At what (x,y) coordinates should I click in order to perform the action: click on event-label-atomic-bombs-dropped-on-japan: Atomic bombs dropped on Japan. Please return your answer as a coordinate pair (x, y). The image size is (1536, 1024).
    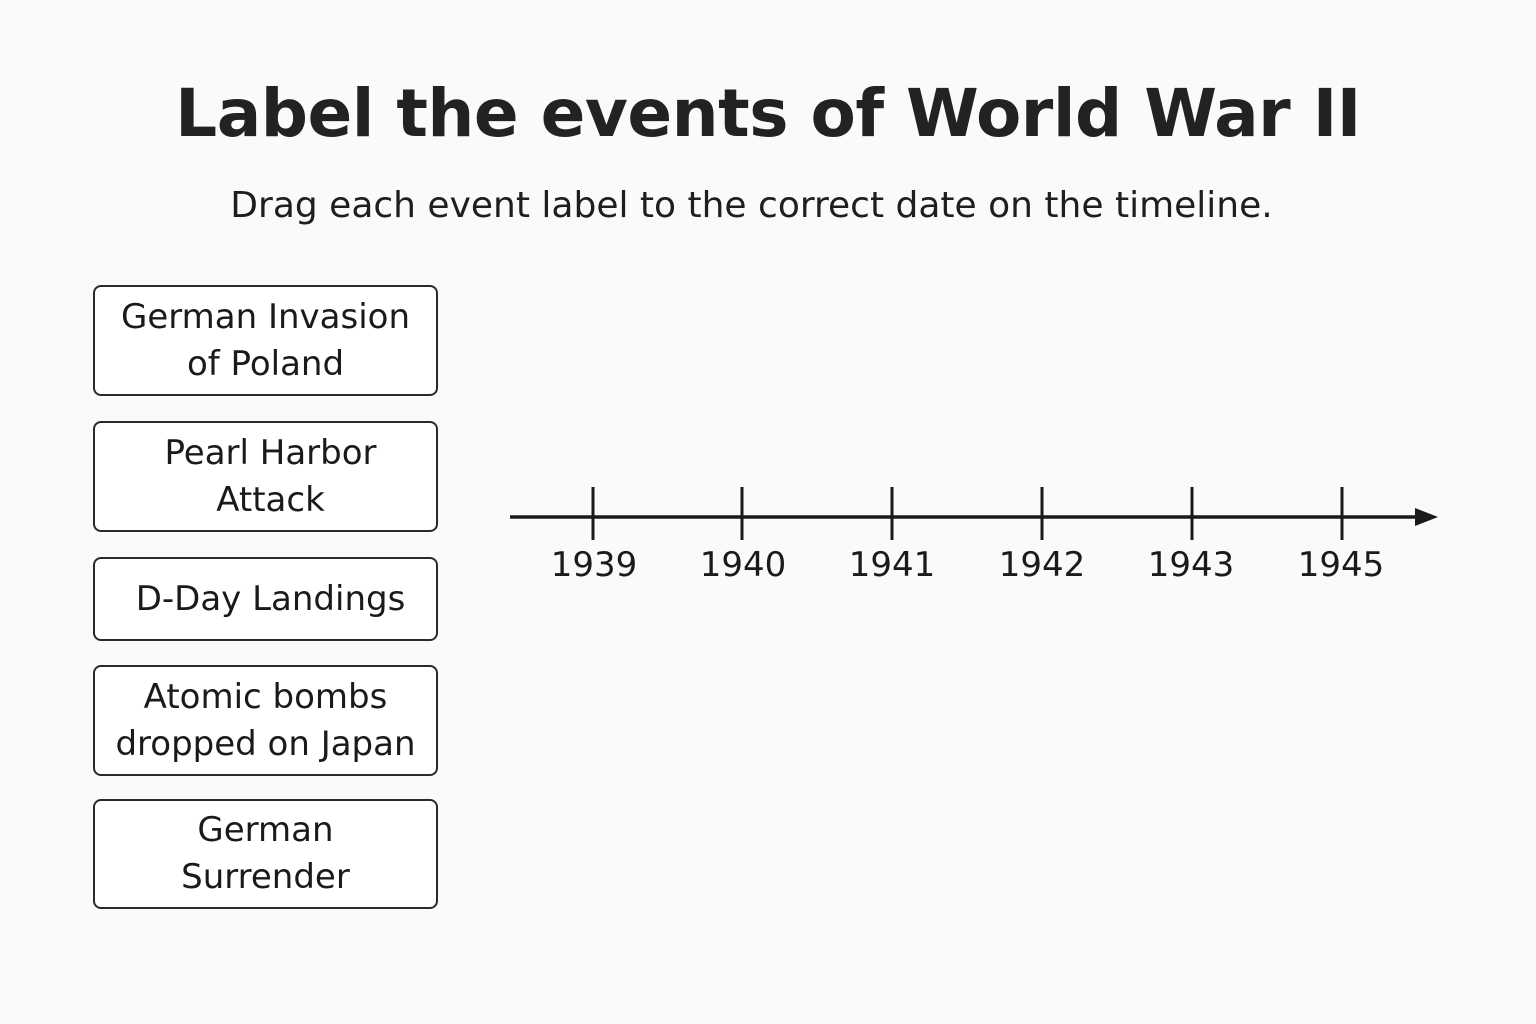
    Looking at the image, I should click on (265, 720).